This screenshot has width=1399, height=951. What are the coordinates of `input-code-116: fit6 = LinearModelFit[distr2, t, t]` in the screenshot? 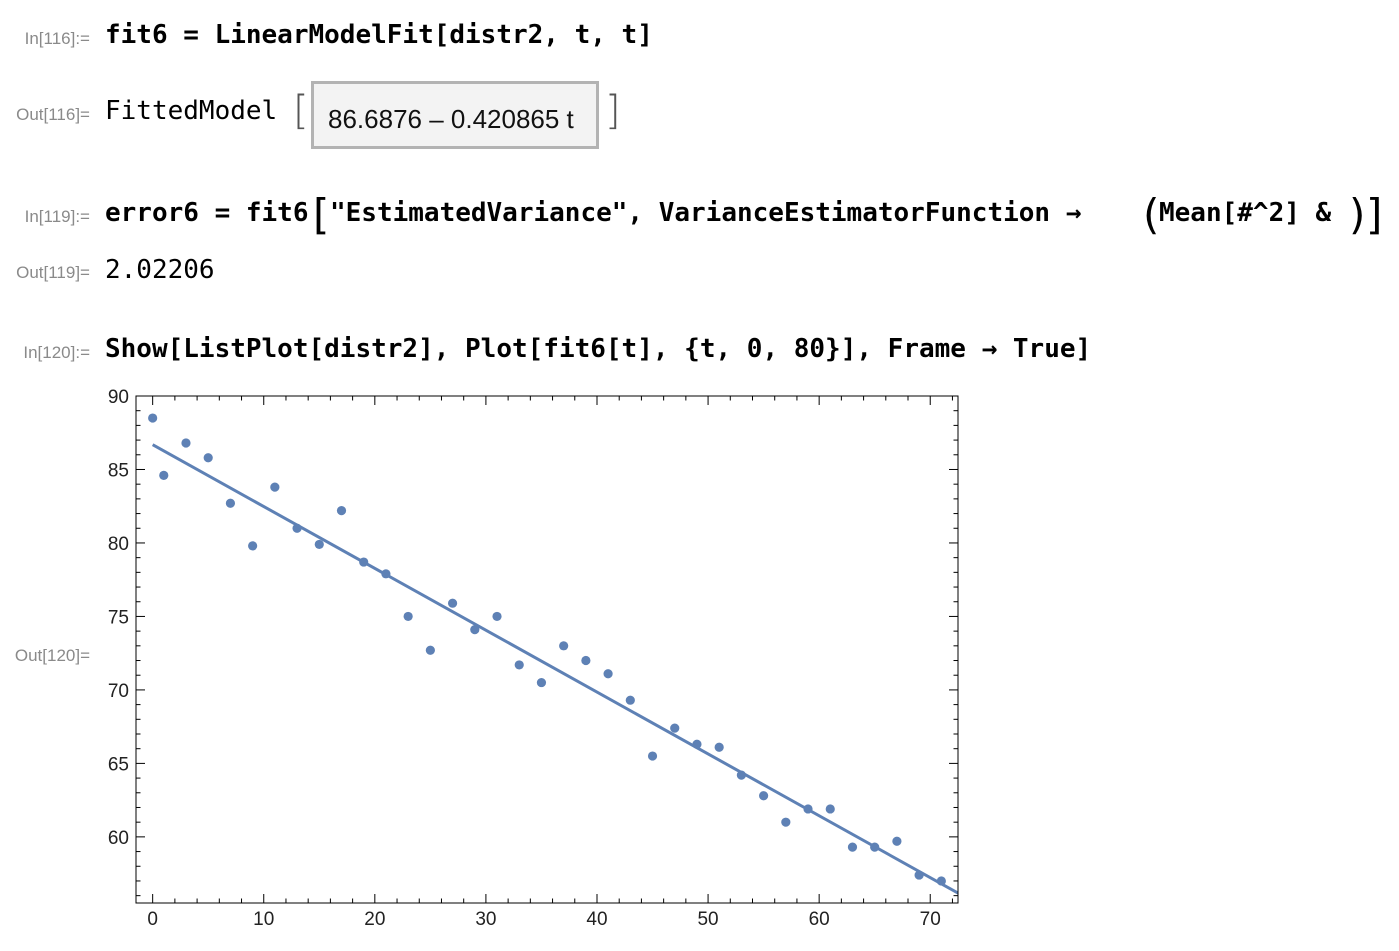 It's located at (379, 35).